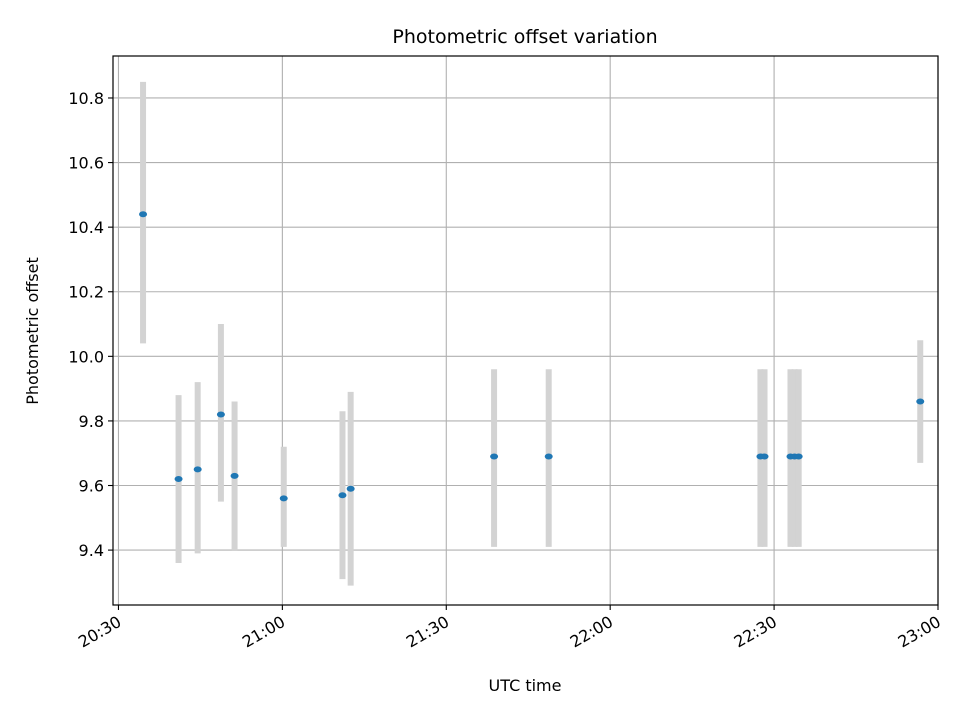  Describe the element at coordinates (86, 356) in the screenshot. I see `y-tick-label: 10.0` at that location.